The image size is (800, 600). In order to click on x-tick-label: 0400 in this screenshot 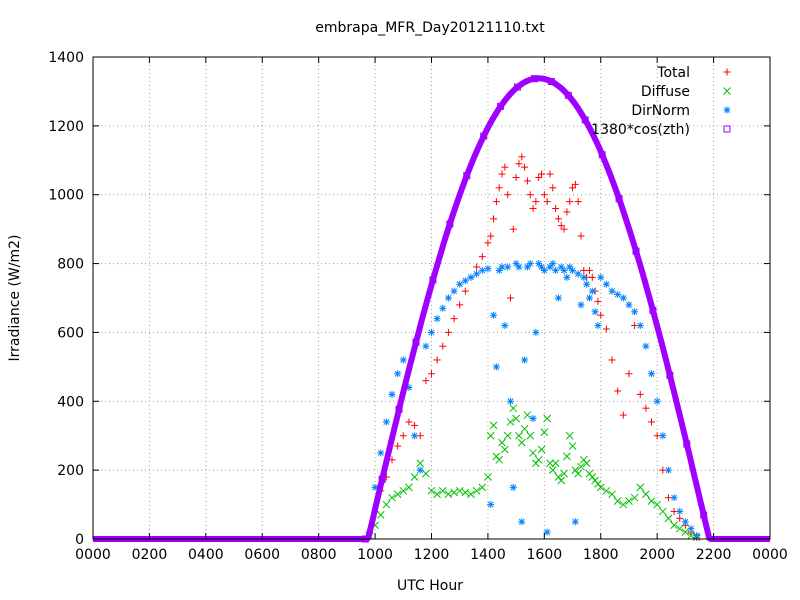, I will do `click(206, 555)`.